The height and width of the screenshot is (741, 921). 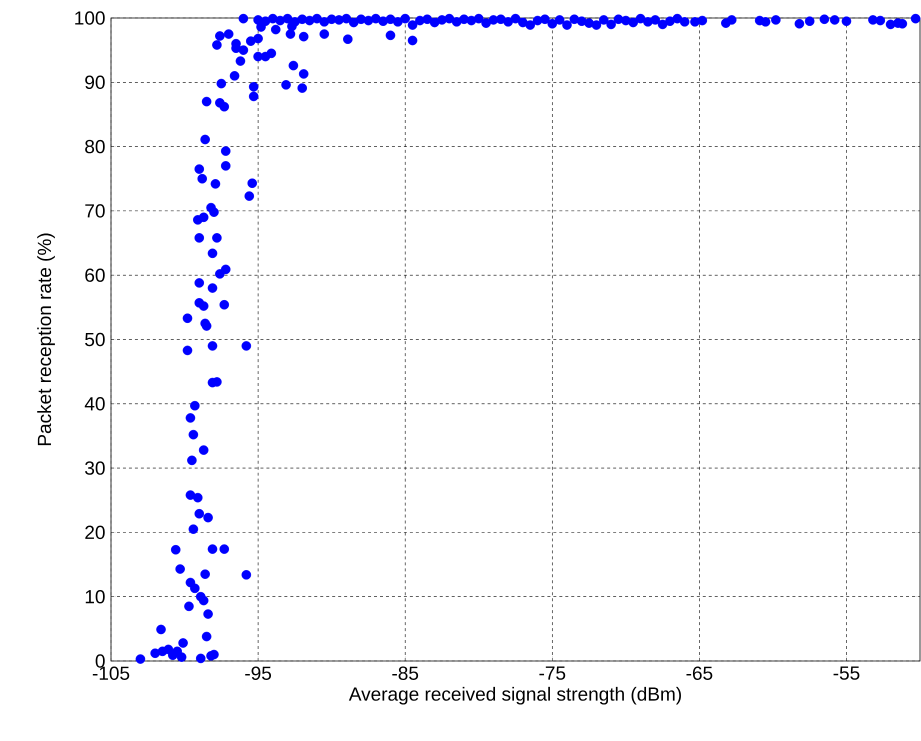 I want to click on x-tick-label: -75, so click(x=552, y=673).